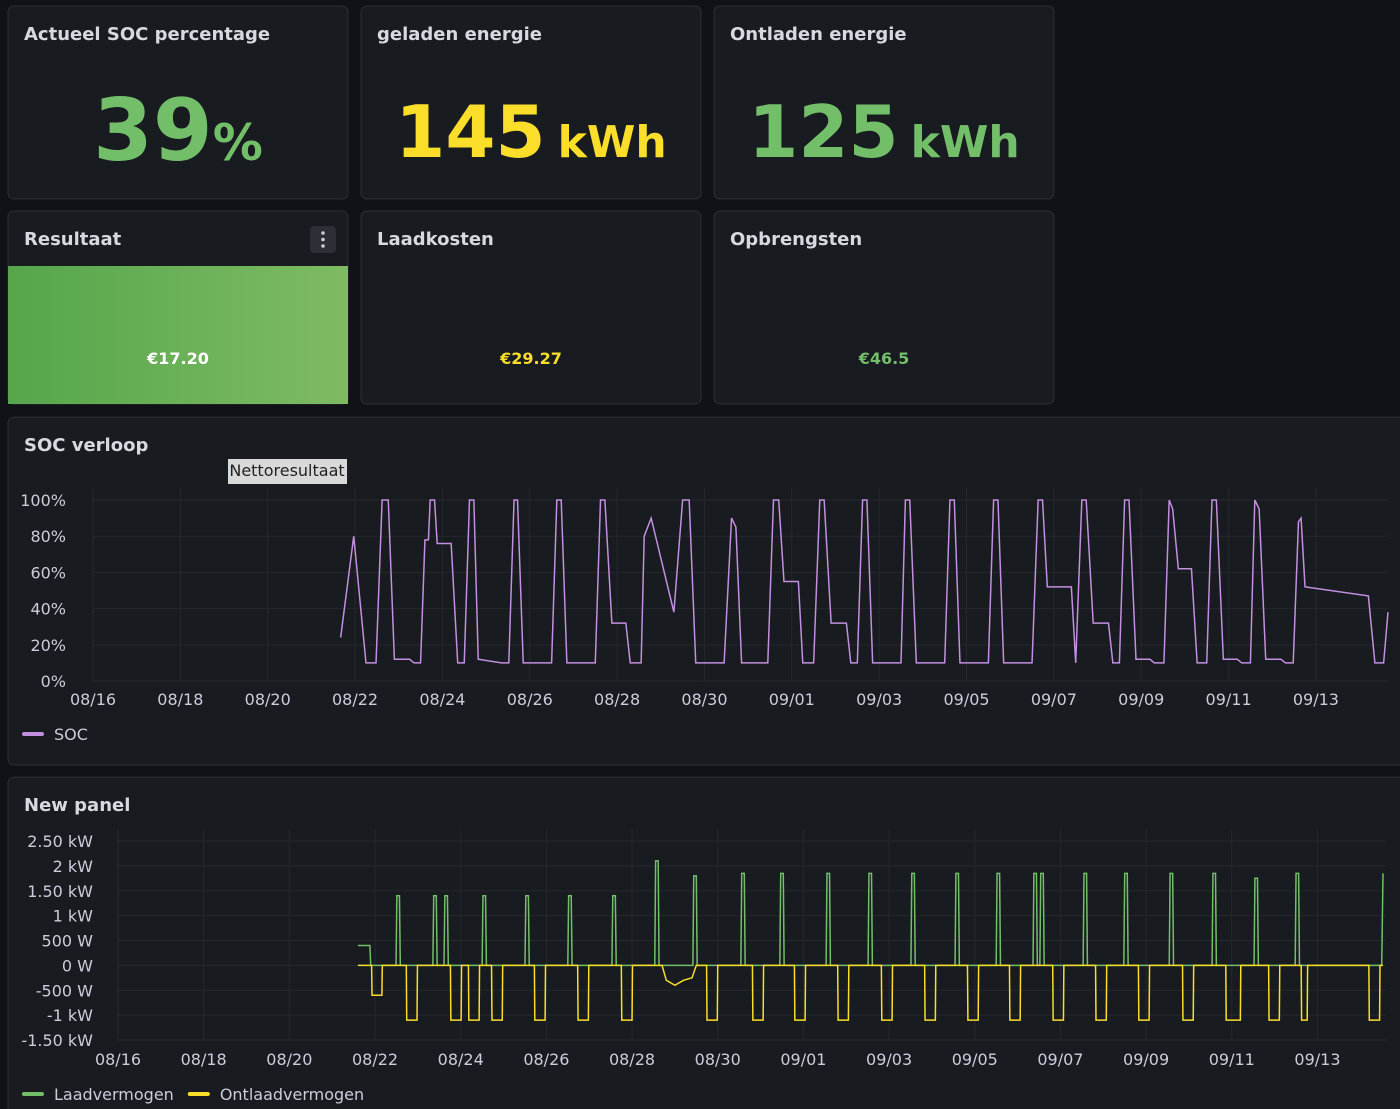 The width and height of the screenshot is (1400, 1109). I want to click on y-tick-label: -1 kW, so click(70, 1015).